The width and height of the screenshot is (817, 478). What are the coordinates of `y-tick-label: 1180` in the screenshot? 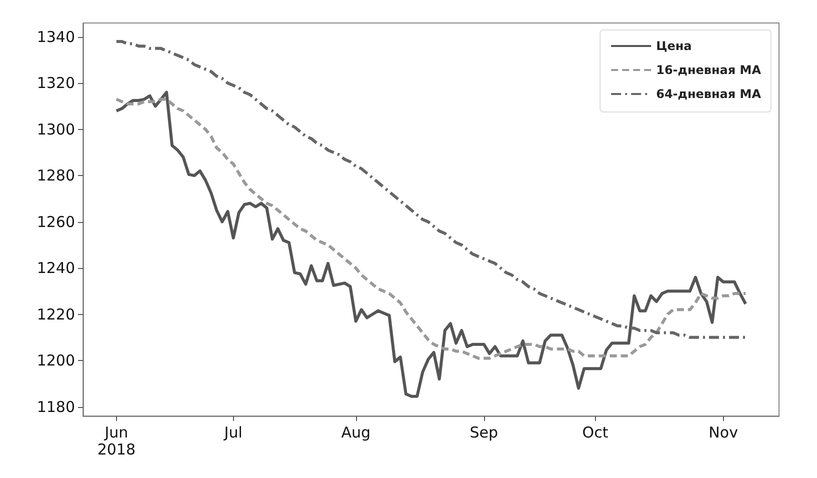 It's located at (55, 407).